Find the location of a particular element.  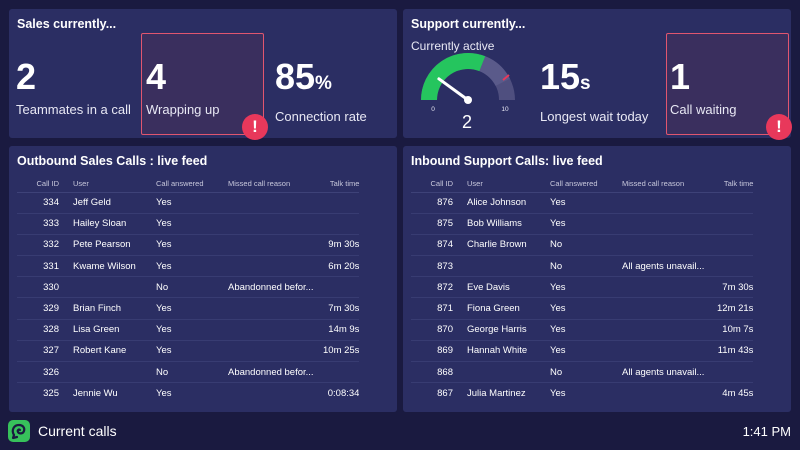

cell-user: Robert Kane is located at coordinates (114, 351).